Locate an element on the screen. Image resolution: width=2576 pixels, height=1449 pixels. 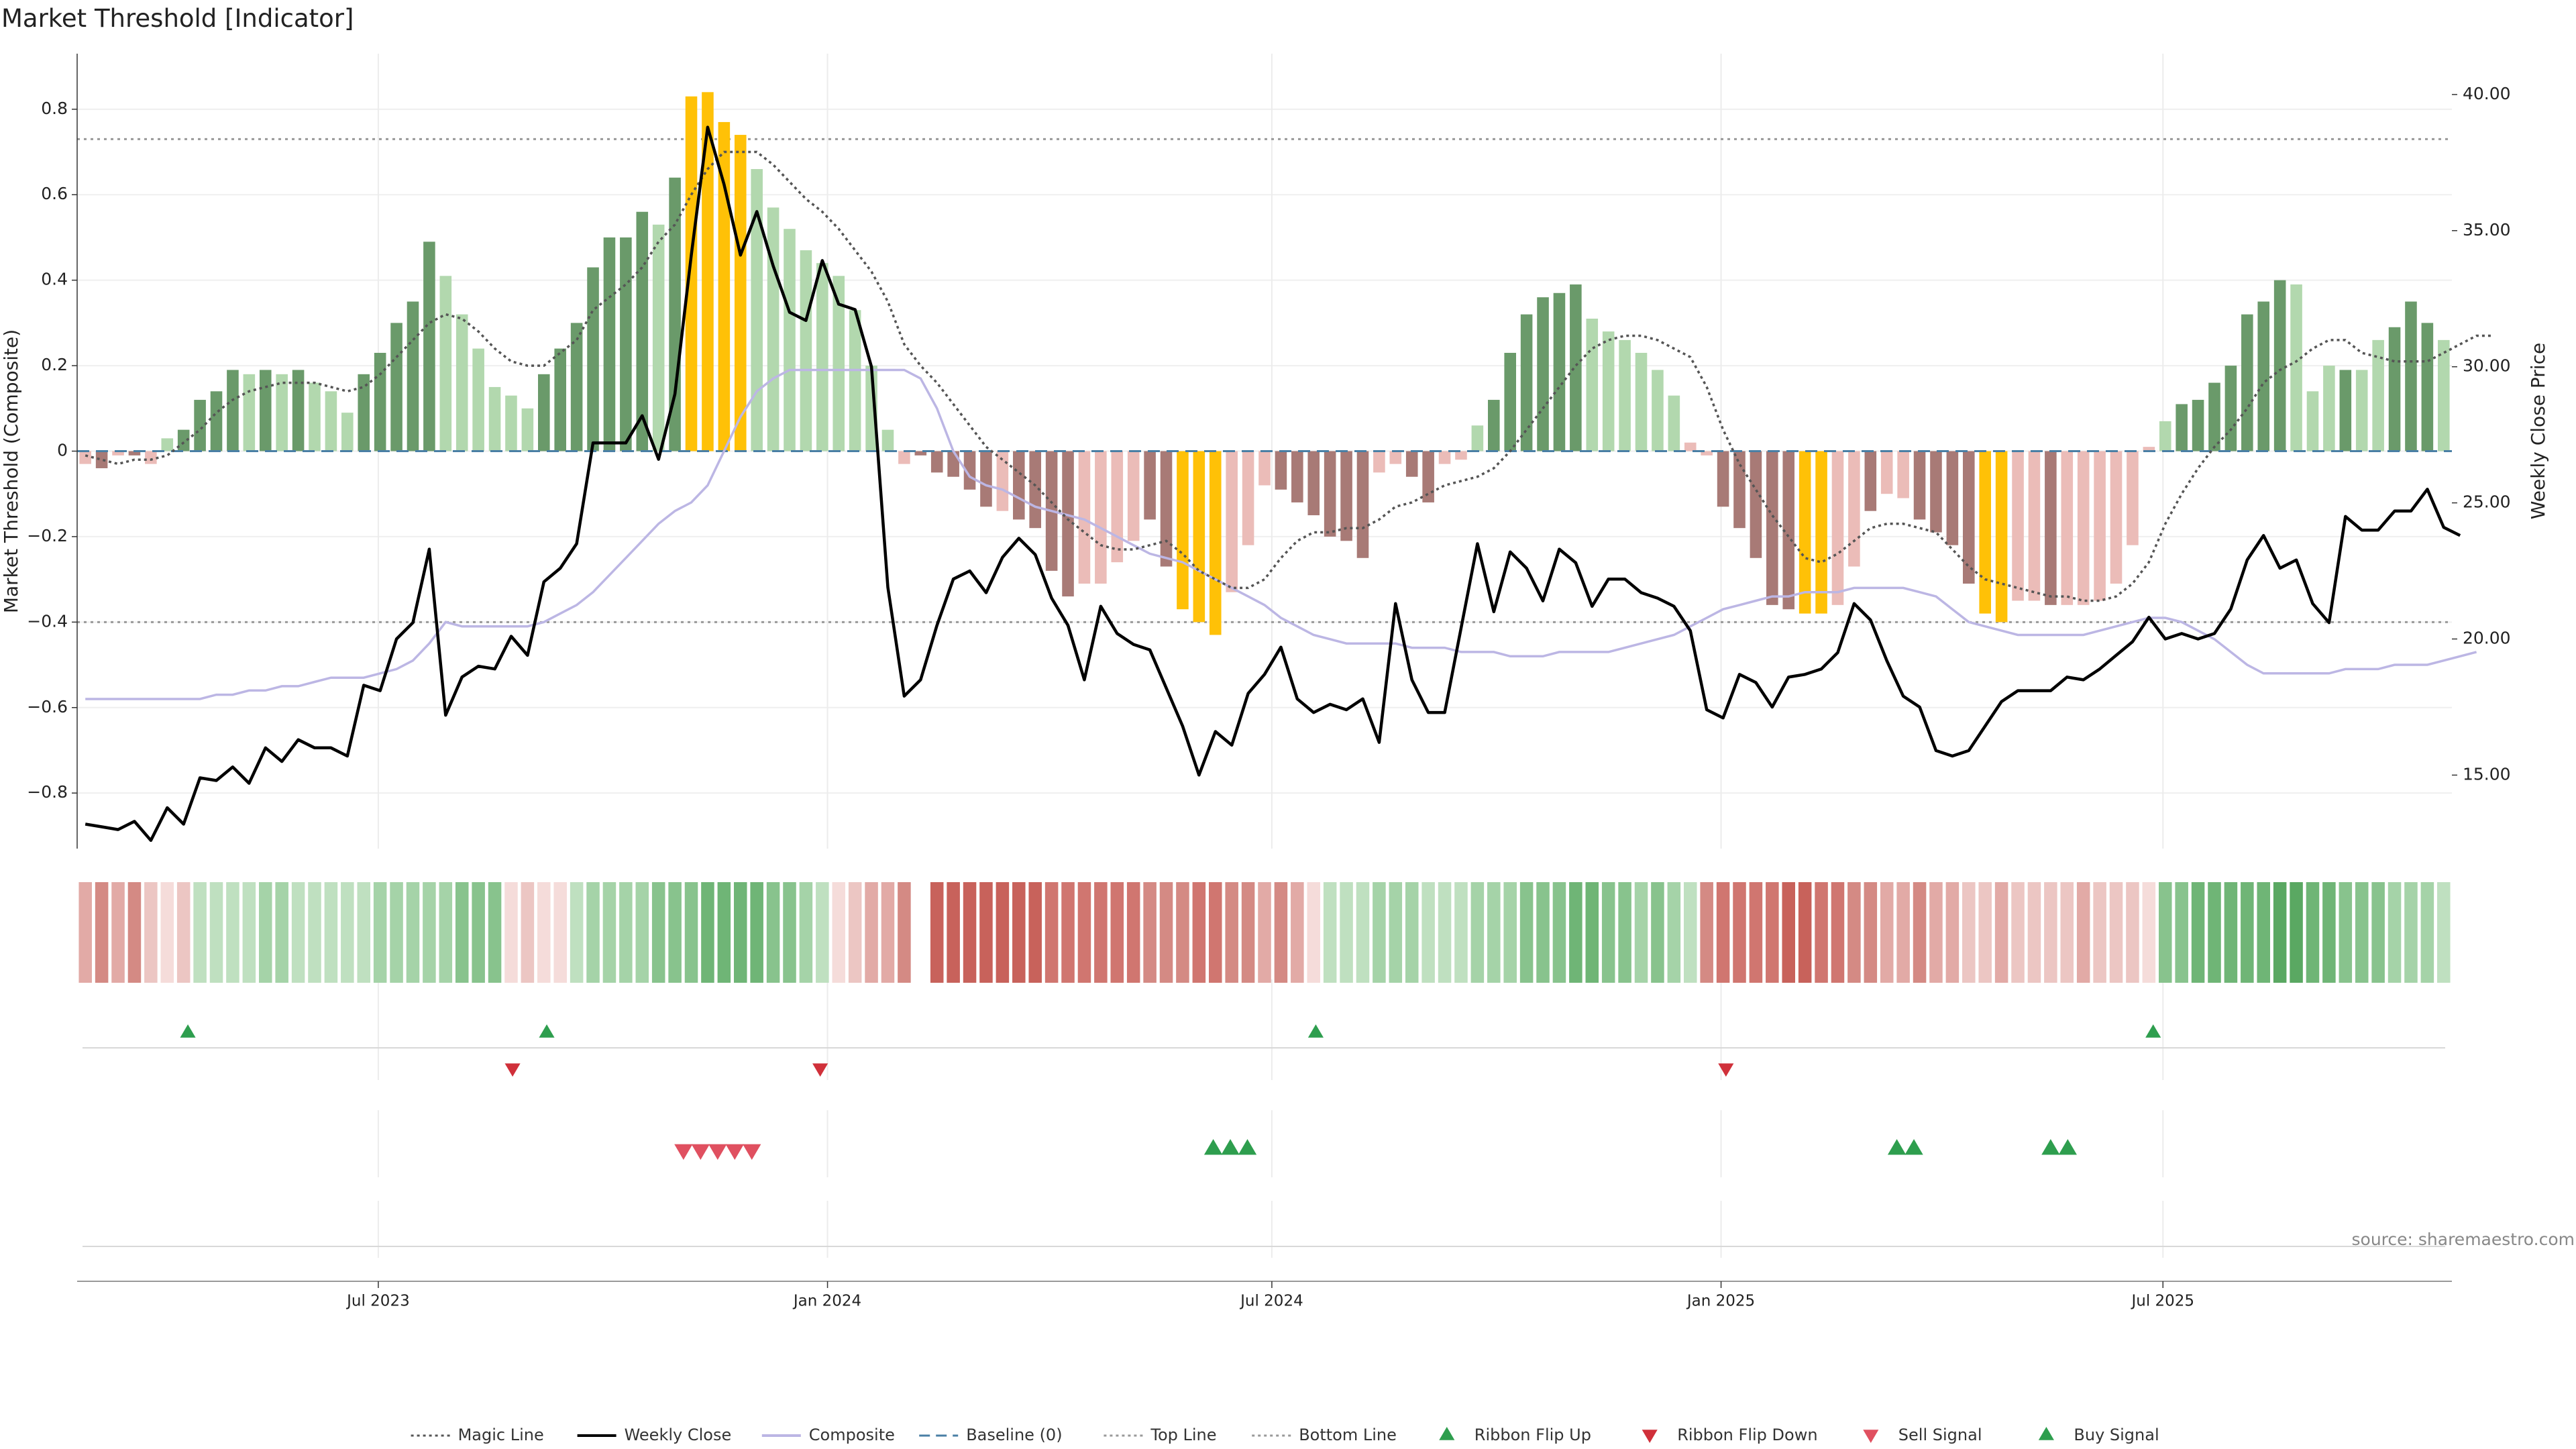
sell-signal-marker is located at coordinates (752, 1152).